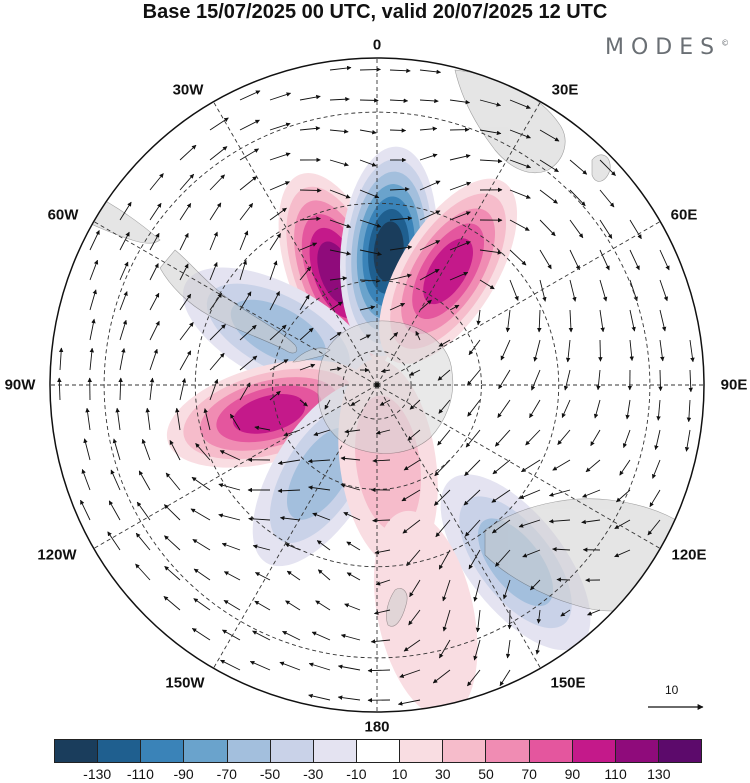  I want to click on latitude-circle, so click(377, 385).